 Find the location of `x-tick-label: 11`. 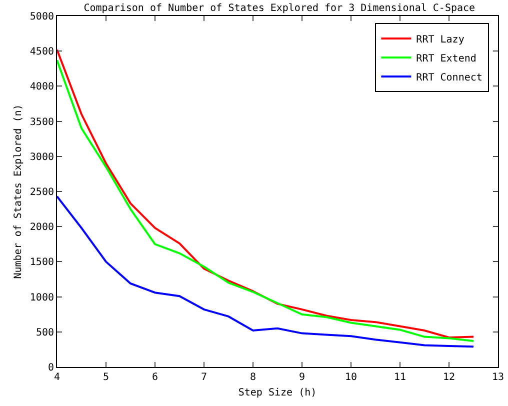

x-tick-label: 11 is located at coordinates (400, 377).